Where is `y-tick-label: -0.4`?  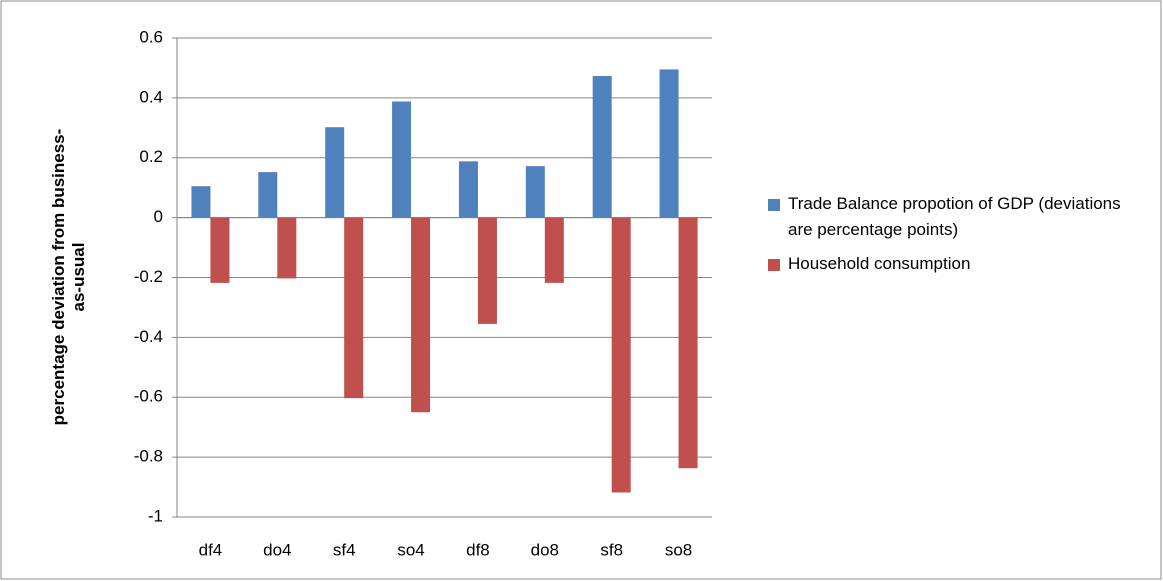
y-tick-label: -0.4 is located at coordinates (148, 336).